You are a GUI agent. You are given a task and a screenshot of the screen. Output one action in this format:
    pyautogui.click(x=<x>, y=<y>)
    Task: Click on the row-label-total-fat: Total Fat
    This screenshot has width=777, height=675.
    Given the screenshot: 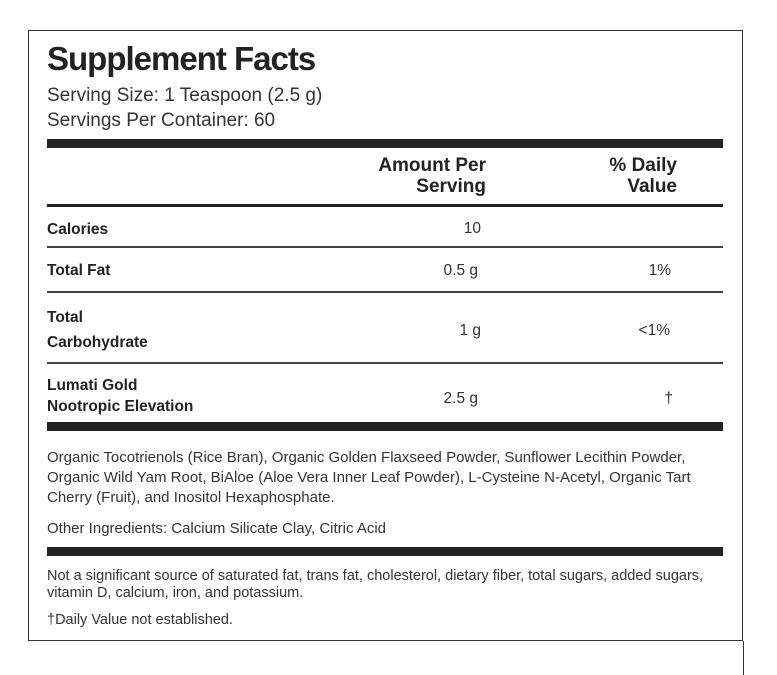 What is the action you would take?
    pyautogui.click(x=79, y=270)
    